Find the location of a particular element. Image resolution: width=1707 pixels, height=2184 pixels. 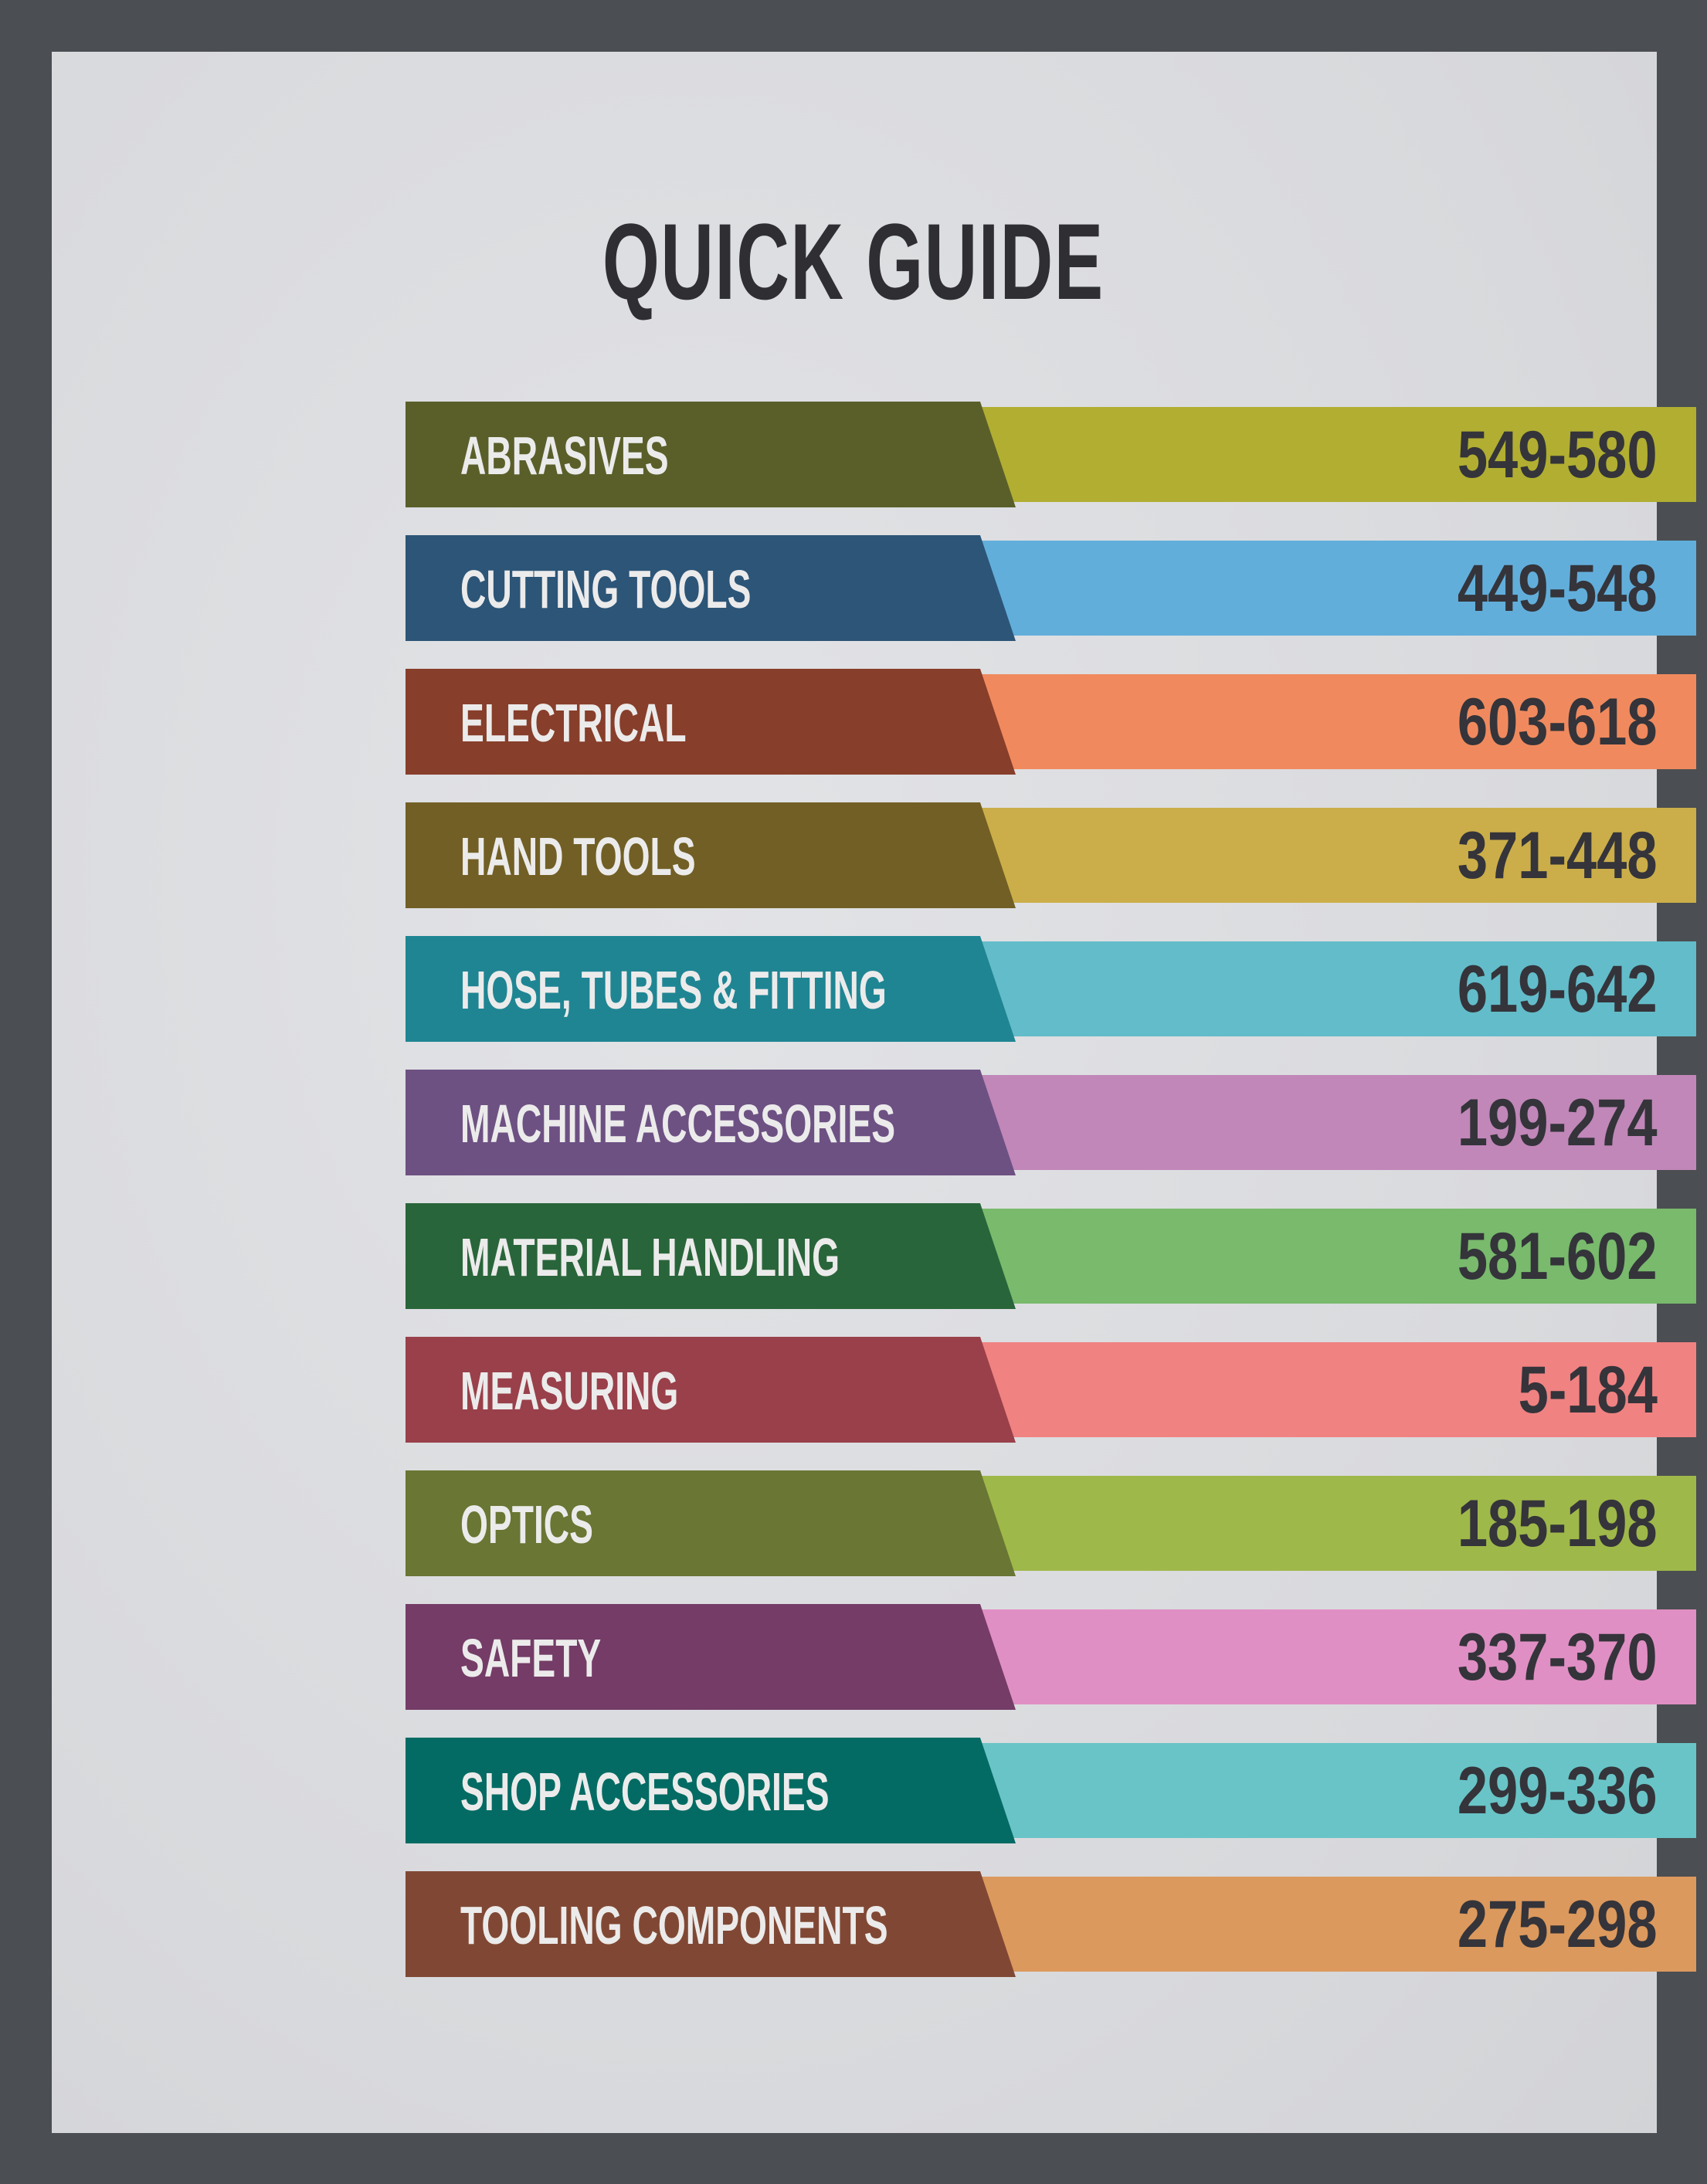

category-label: MEASURING is located at coordinates (569, 1391).